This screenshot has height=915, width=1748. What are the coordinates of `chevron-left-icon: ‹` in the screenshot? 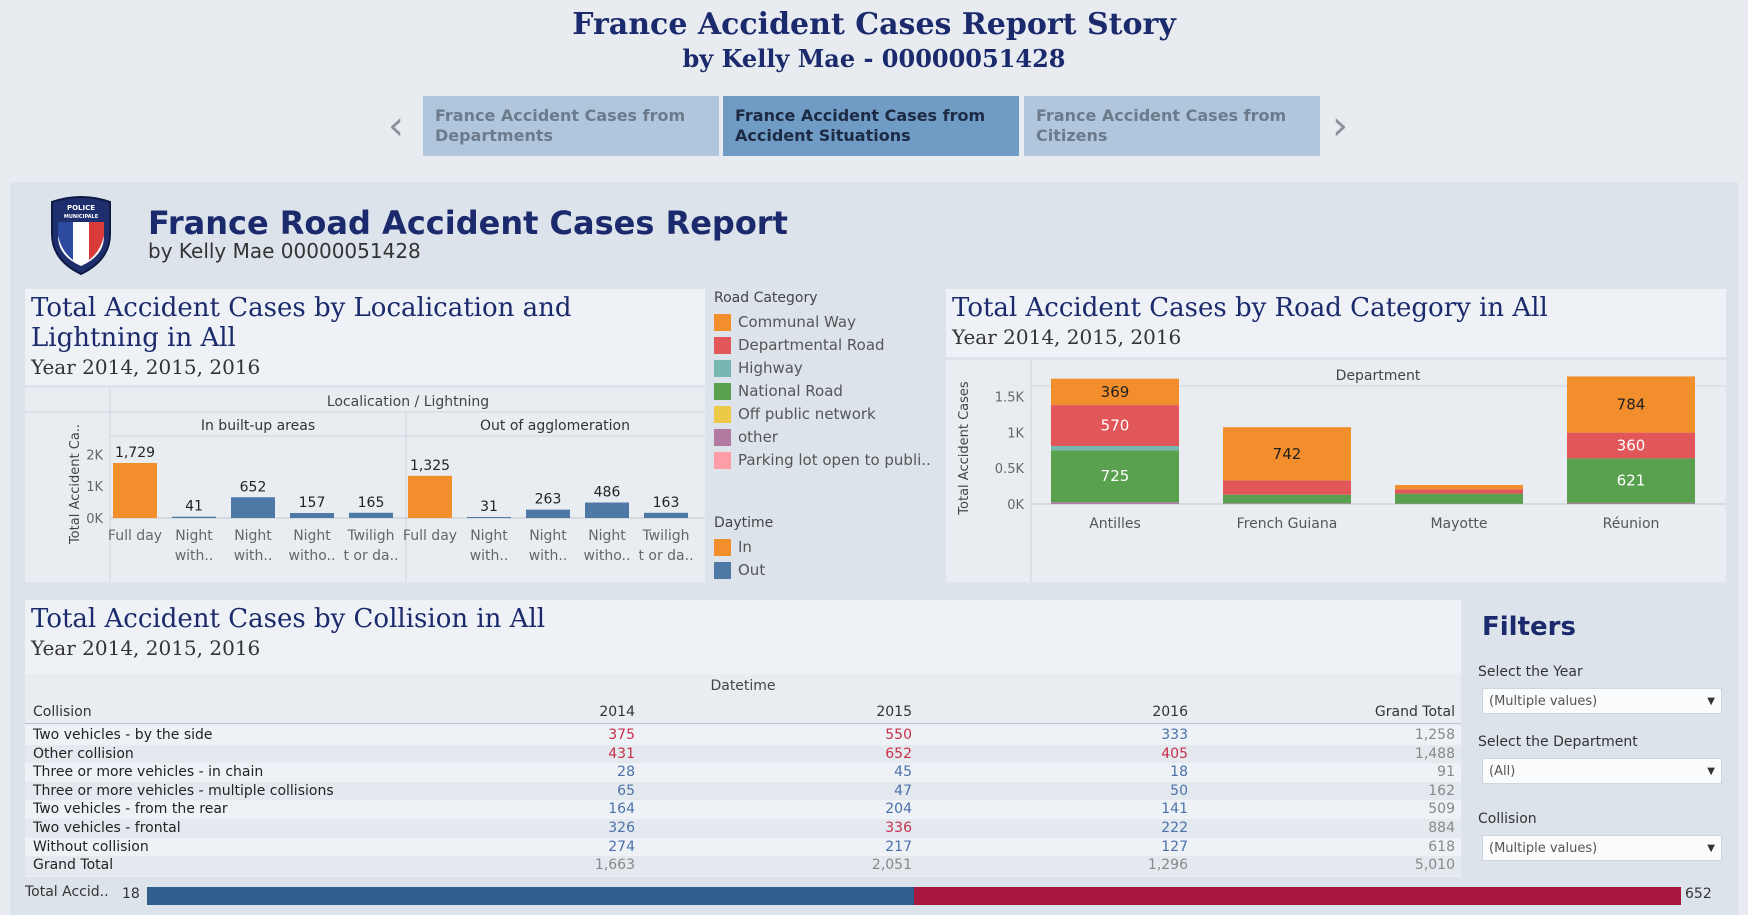 It's located at (396, 126).